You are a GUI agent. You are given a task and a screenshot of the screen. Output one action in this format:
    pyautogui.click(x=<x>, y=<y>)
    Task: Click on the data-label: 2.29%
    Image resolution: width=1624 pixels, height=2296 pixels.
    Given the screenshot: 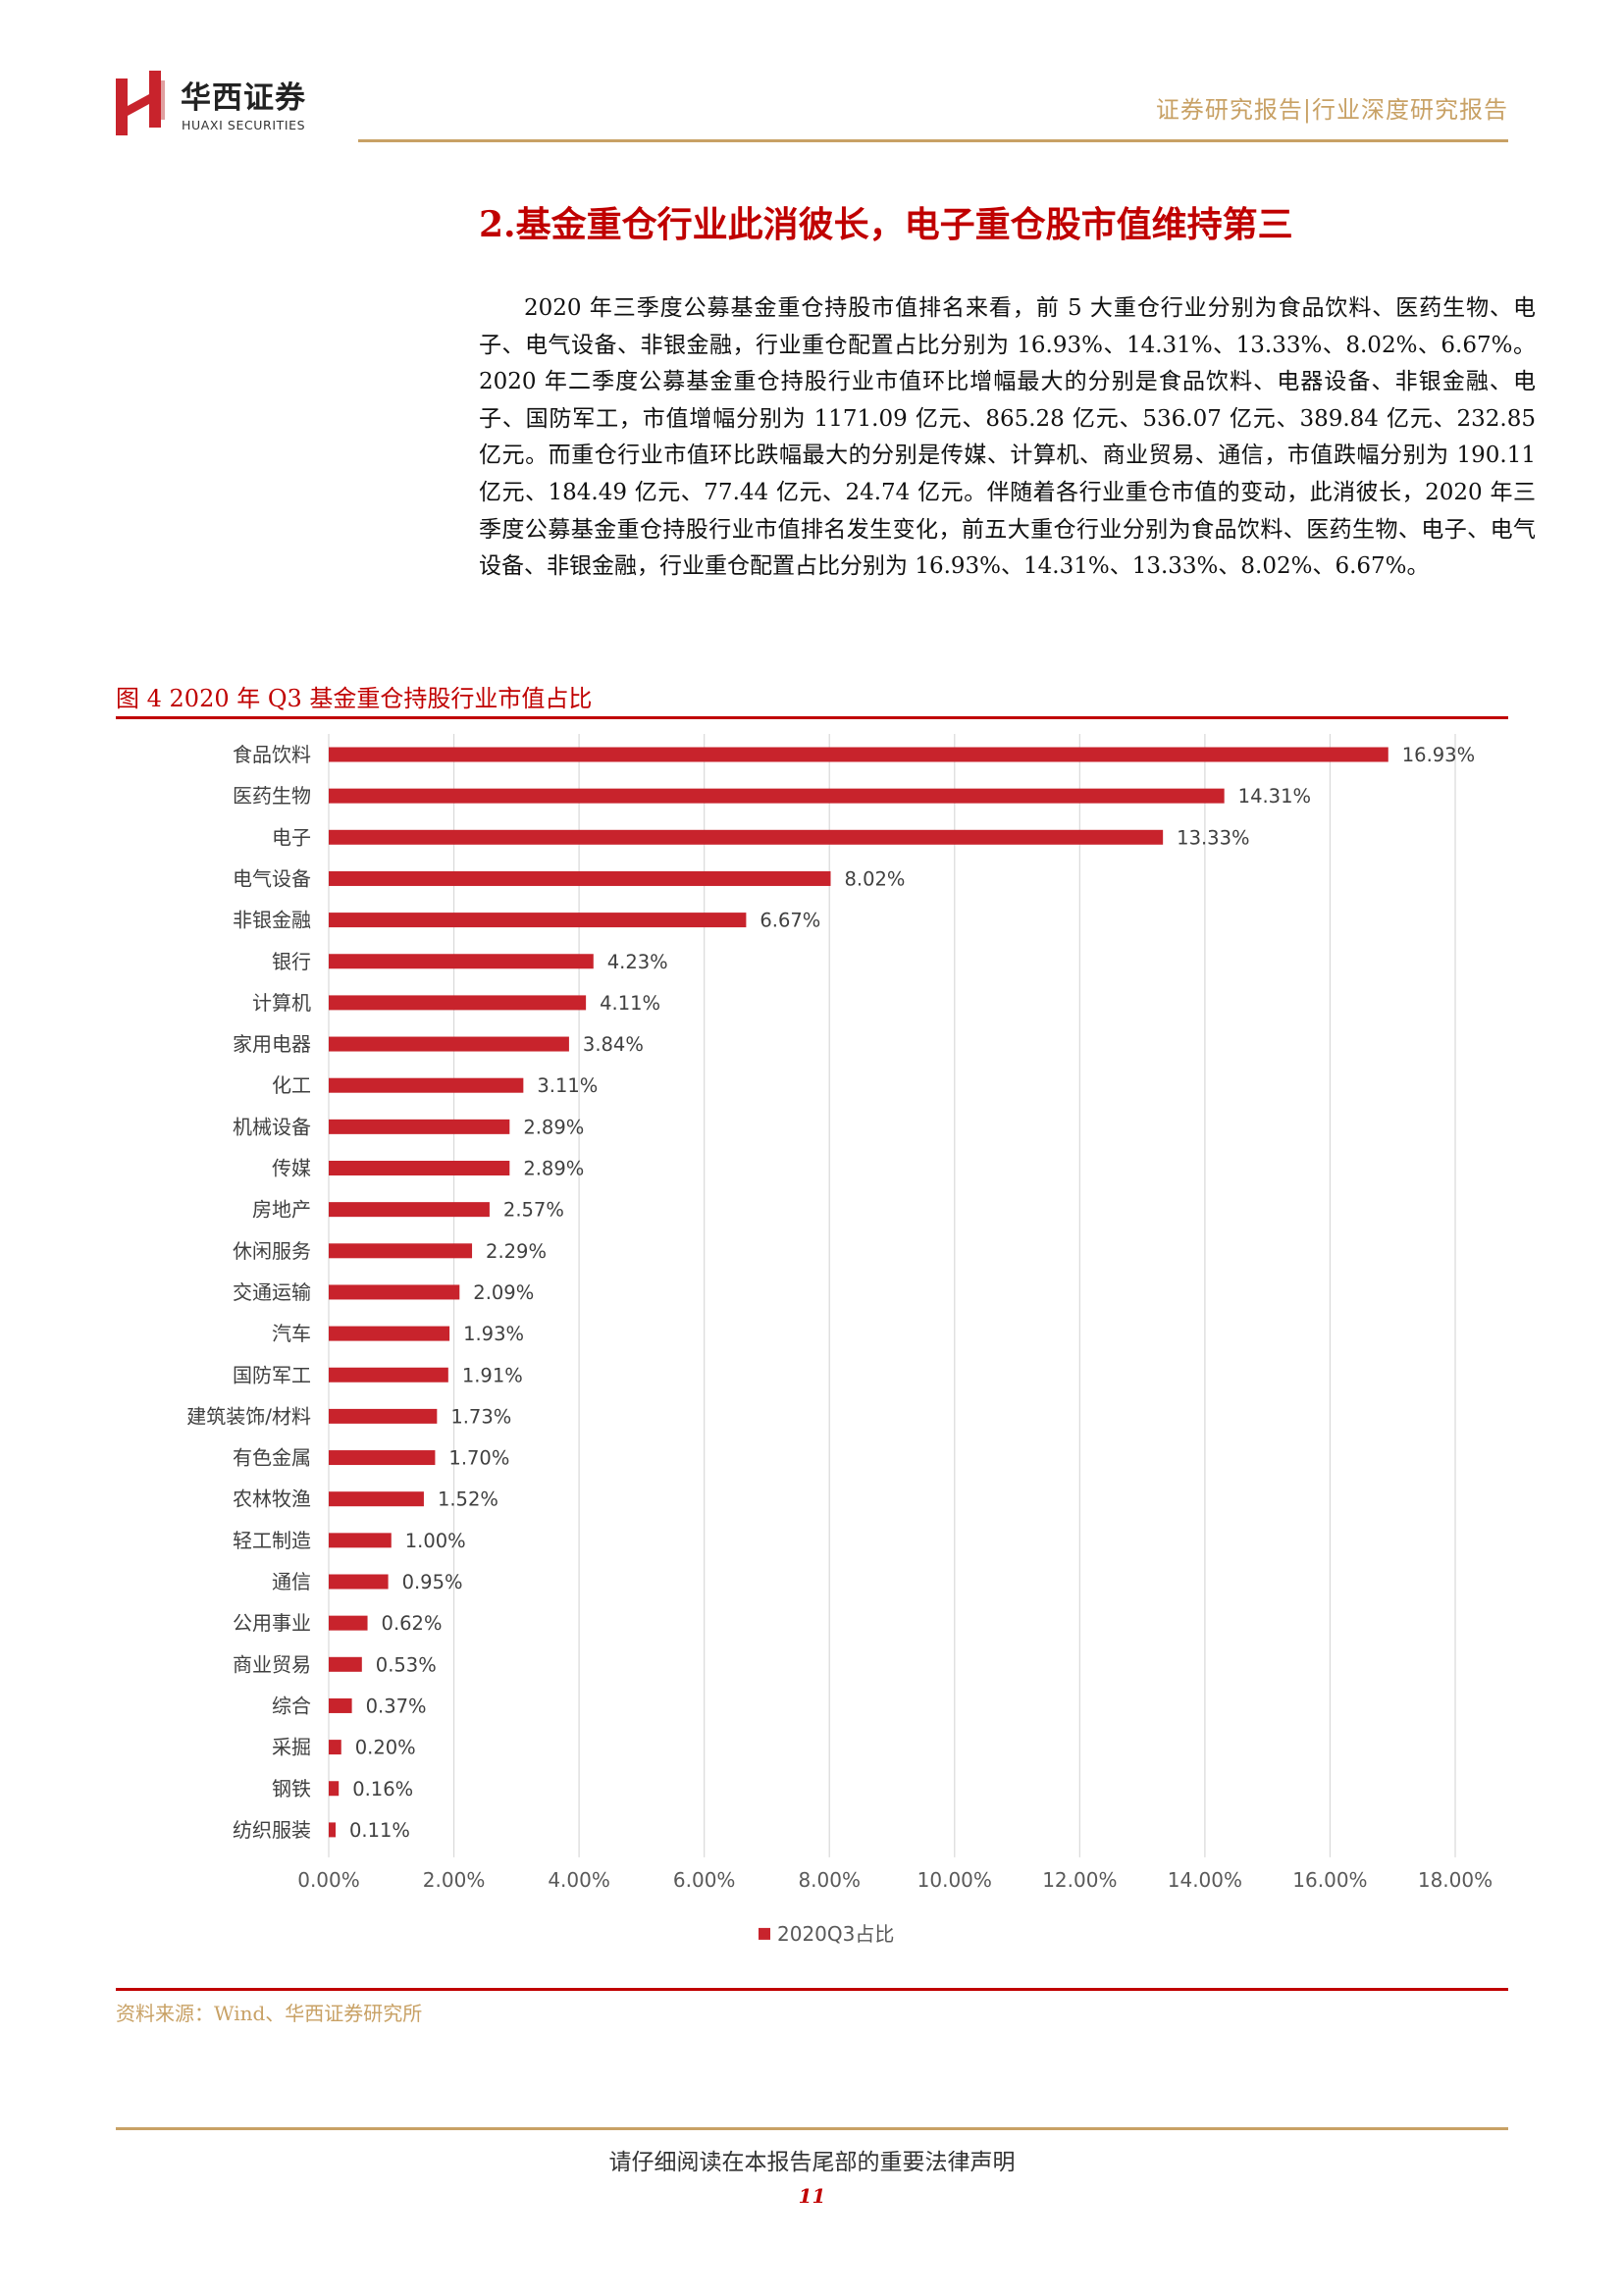 What is the action you would take?
    pyautogui.click(x=516, y=1251)
    